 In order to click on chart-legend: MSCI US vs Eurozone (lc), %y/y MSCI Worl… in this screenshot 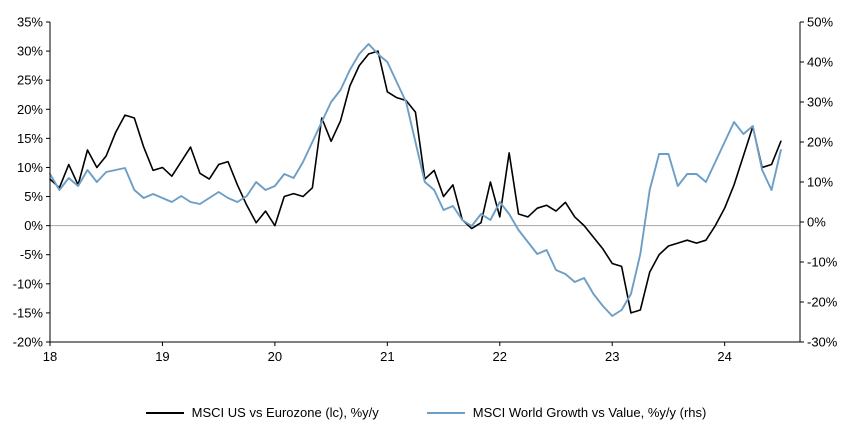, I will do `click(426, 412)`.